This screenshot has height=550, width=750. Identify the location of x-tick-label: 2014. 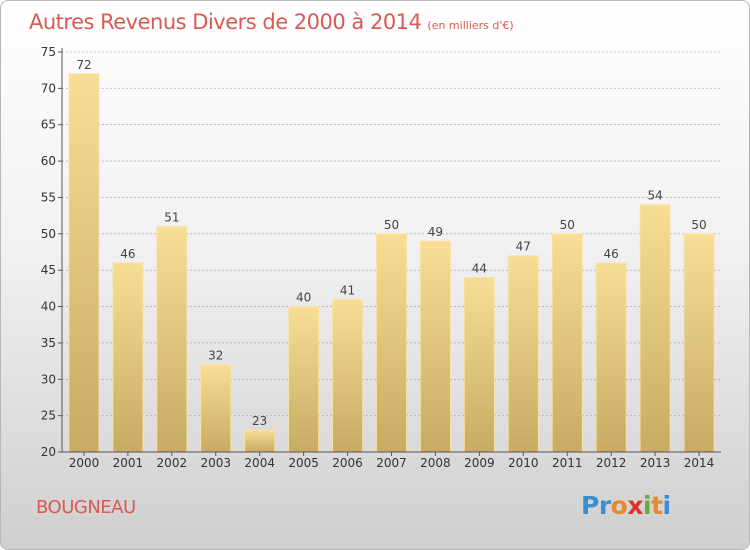
(699, 463).